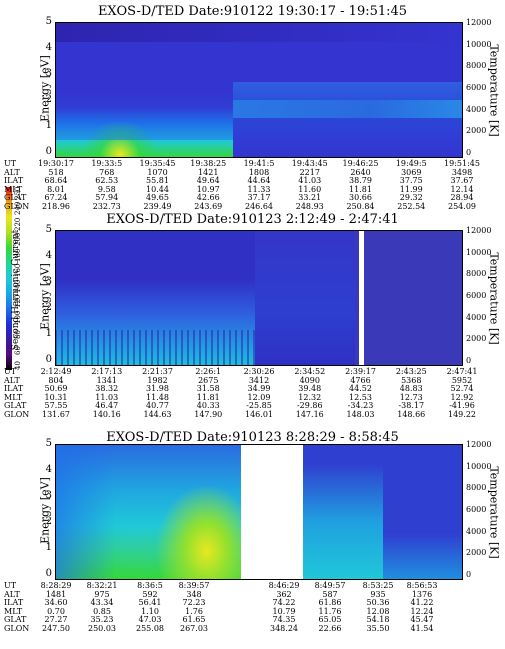  I want to click on ephemeris-cell: 232.73, so click(106, 206).